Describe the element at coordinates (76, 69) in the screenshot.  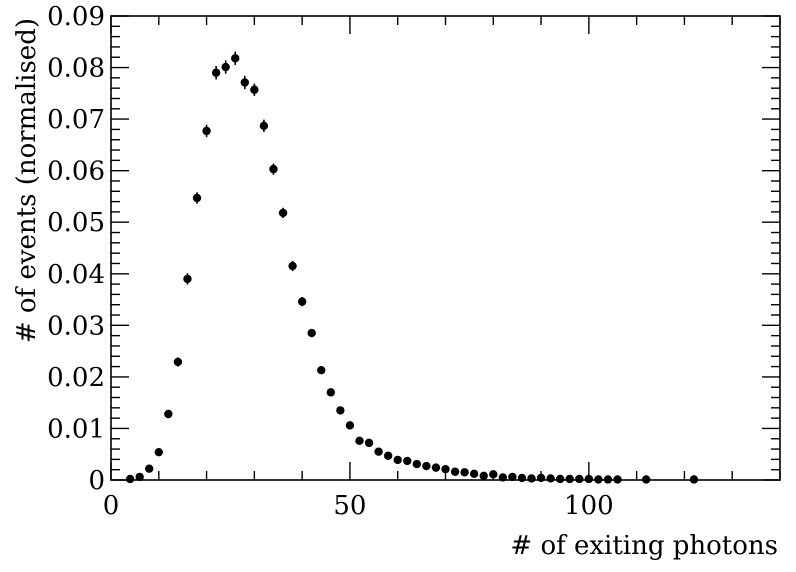
I see `y-tick-label: 0.08` at that location.